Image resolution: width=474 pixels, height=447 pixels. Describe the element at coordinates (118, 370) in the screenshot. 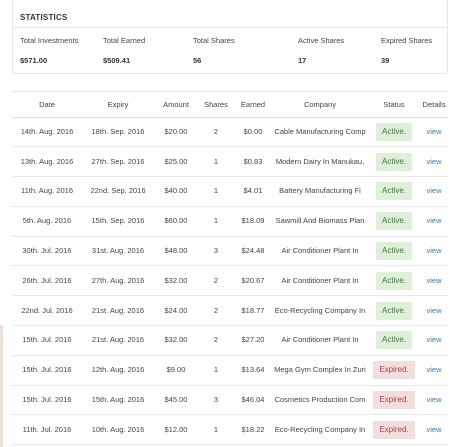

I see `row-expiry: 12th. Aug. 2016` at that location.